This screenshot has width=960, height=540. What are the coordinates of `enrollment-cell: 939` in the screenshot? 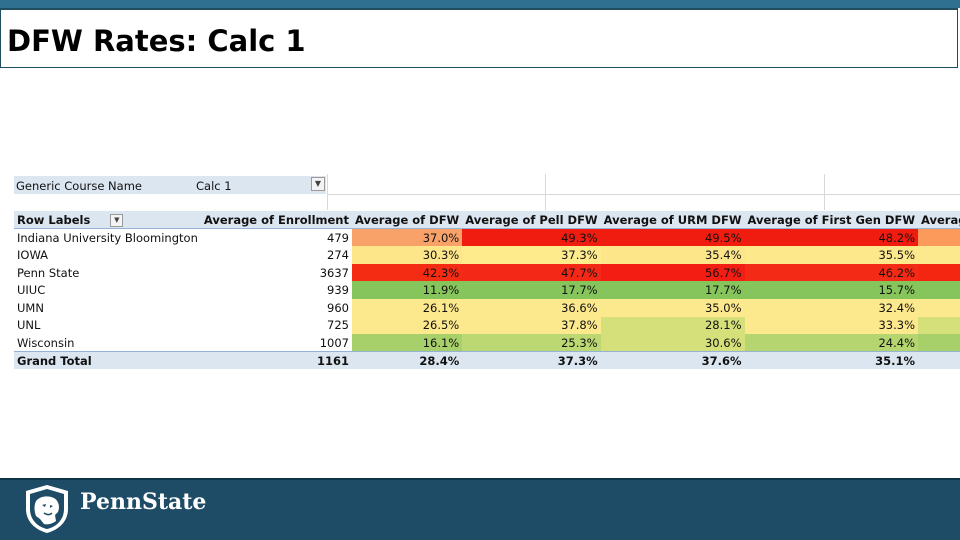 It's located at (338, 290).